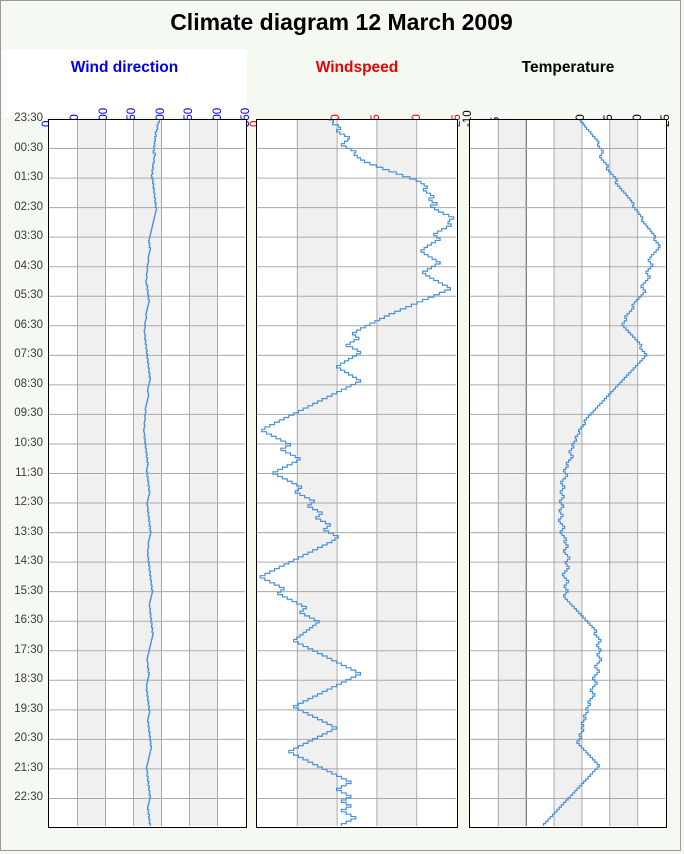 The height and width of the screenshot is (854, 684). What do you see at coordinates (28, 413) in the screenshot?
I see `time-label: 09:30` at bounding box center [28, 413].